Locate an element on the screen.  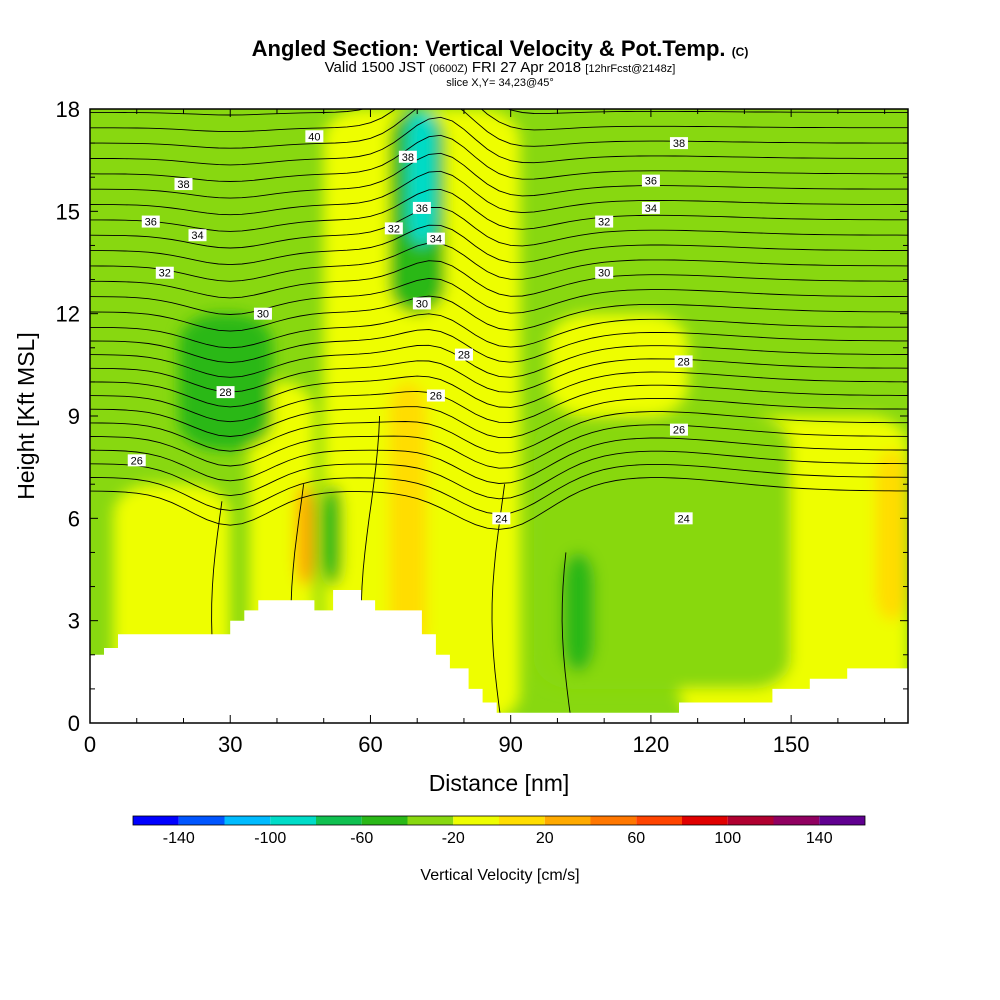
y-tick-label: 9 is located at coordinates (74, 416).